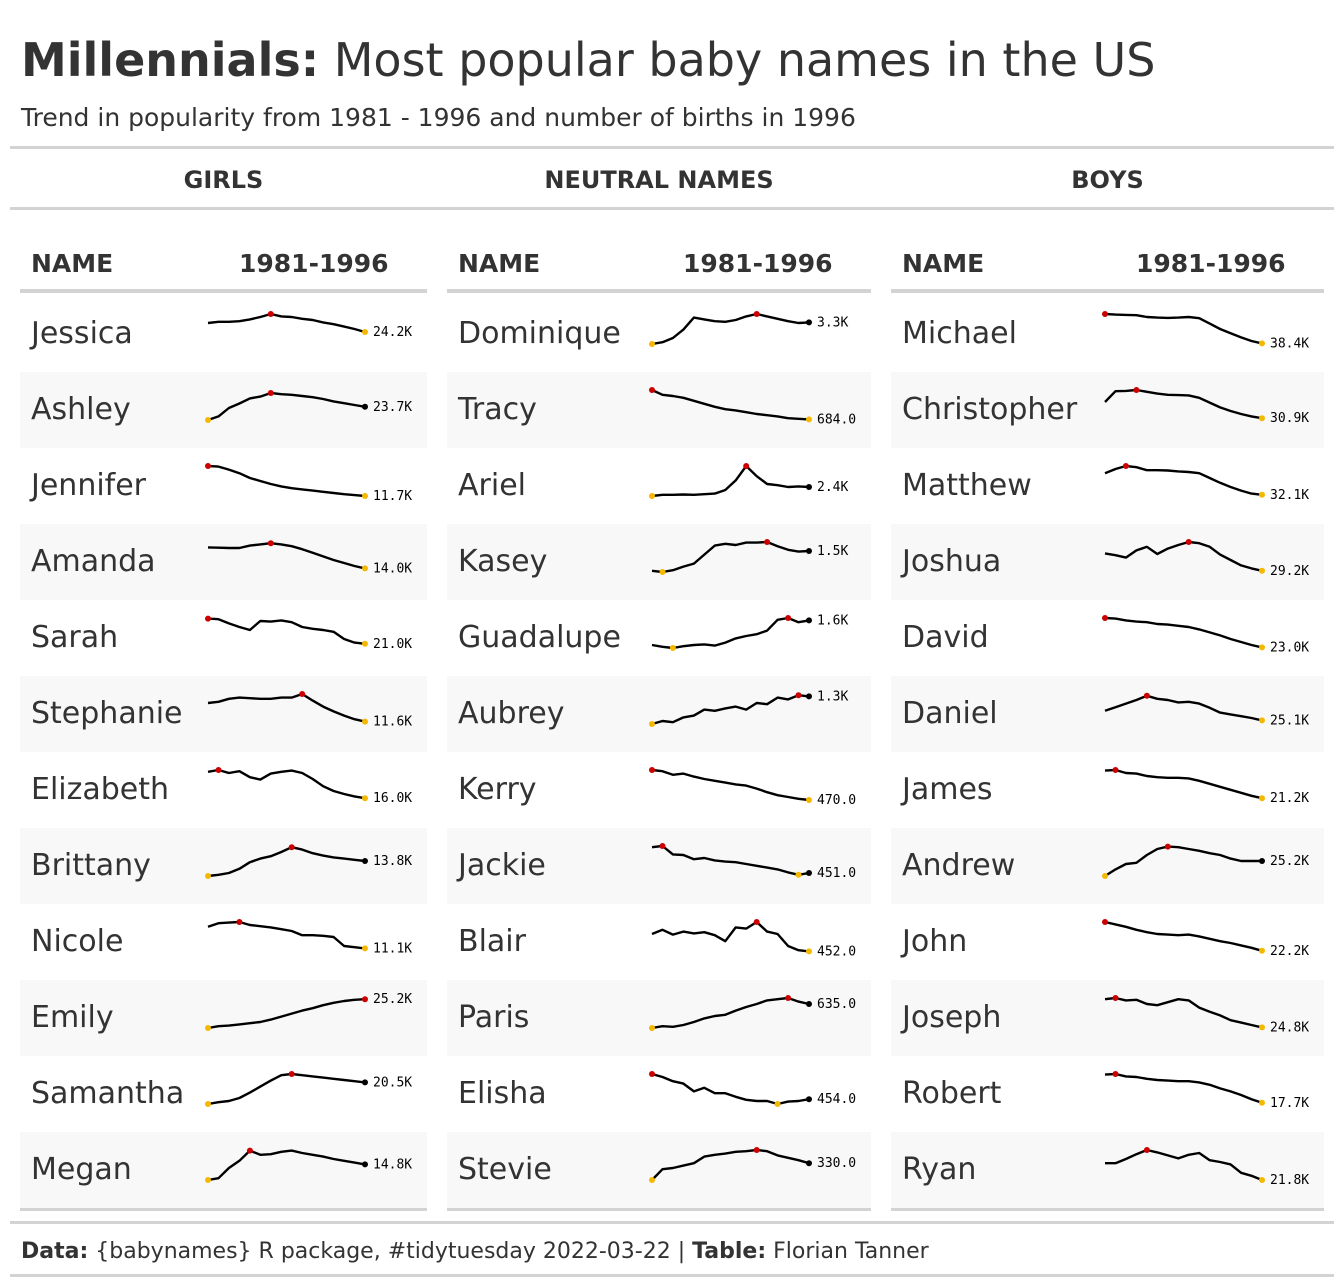  What do you see at coordinates (752, 1013) in the screenshot?
I see `sparkline-chart: 635.0` at bounding box center [752, 1013].